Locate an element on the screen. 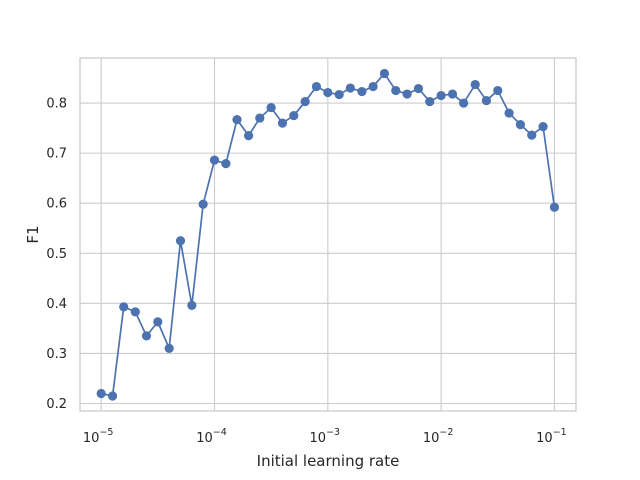  y-tick-label: 0.6 is located at coordinates (56, 204).